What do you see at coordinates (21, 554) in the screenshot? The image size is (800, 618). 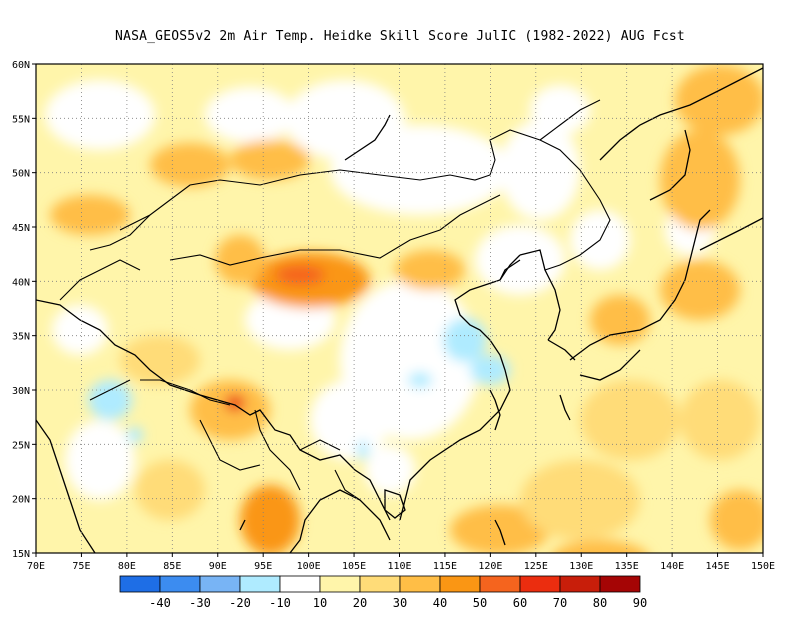 I see `lat-tick-label: 15N` at bounding box center [21, 554].